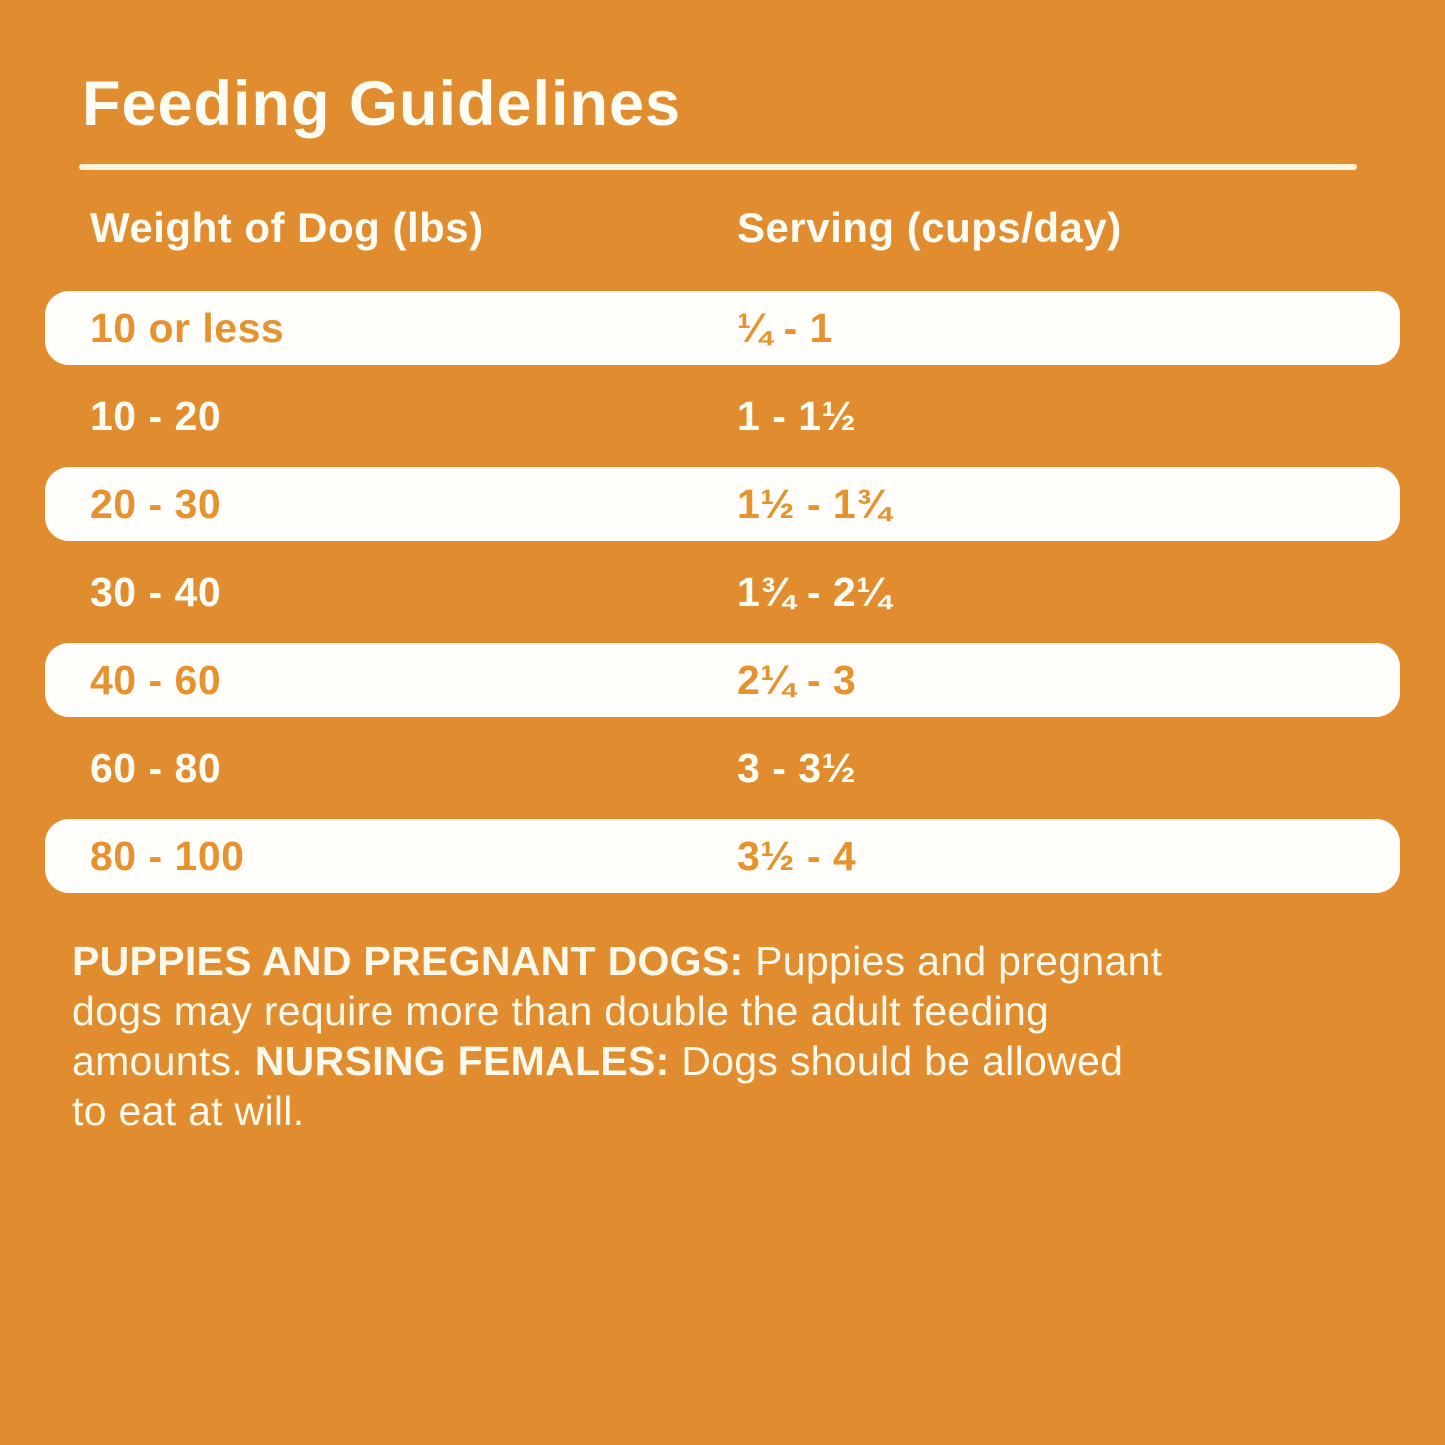 The width and height of the screenshot is (1445, 1445). I want to click on column-header-weight: Weight of Dog (lbs), so click(287, 227).